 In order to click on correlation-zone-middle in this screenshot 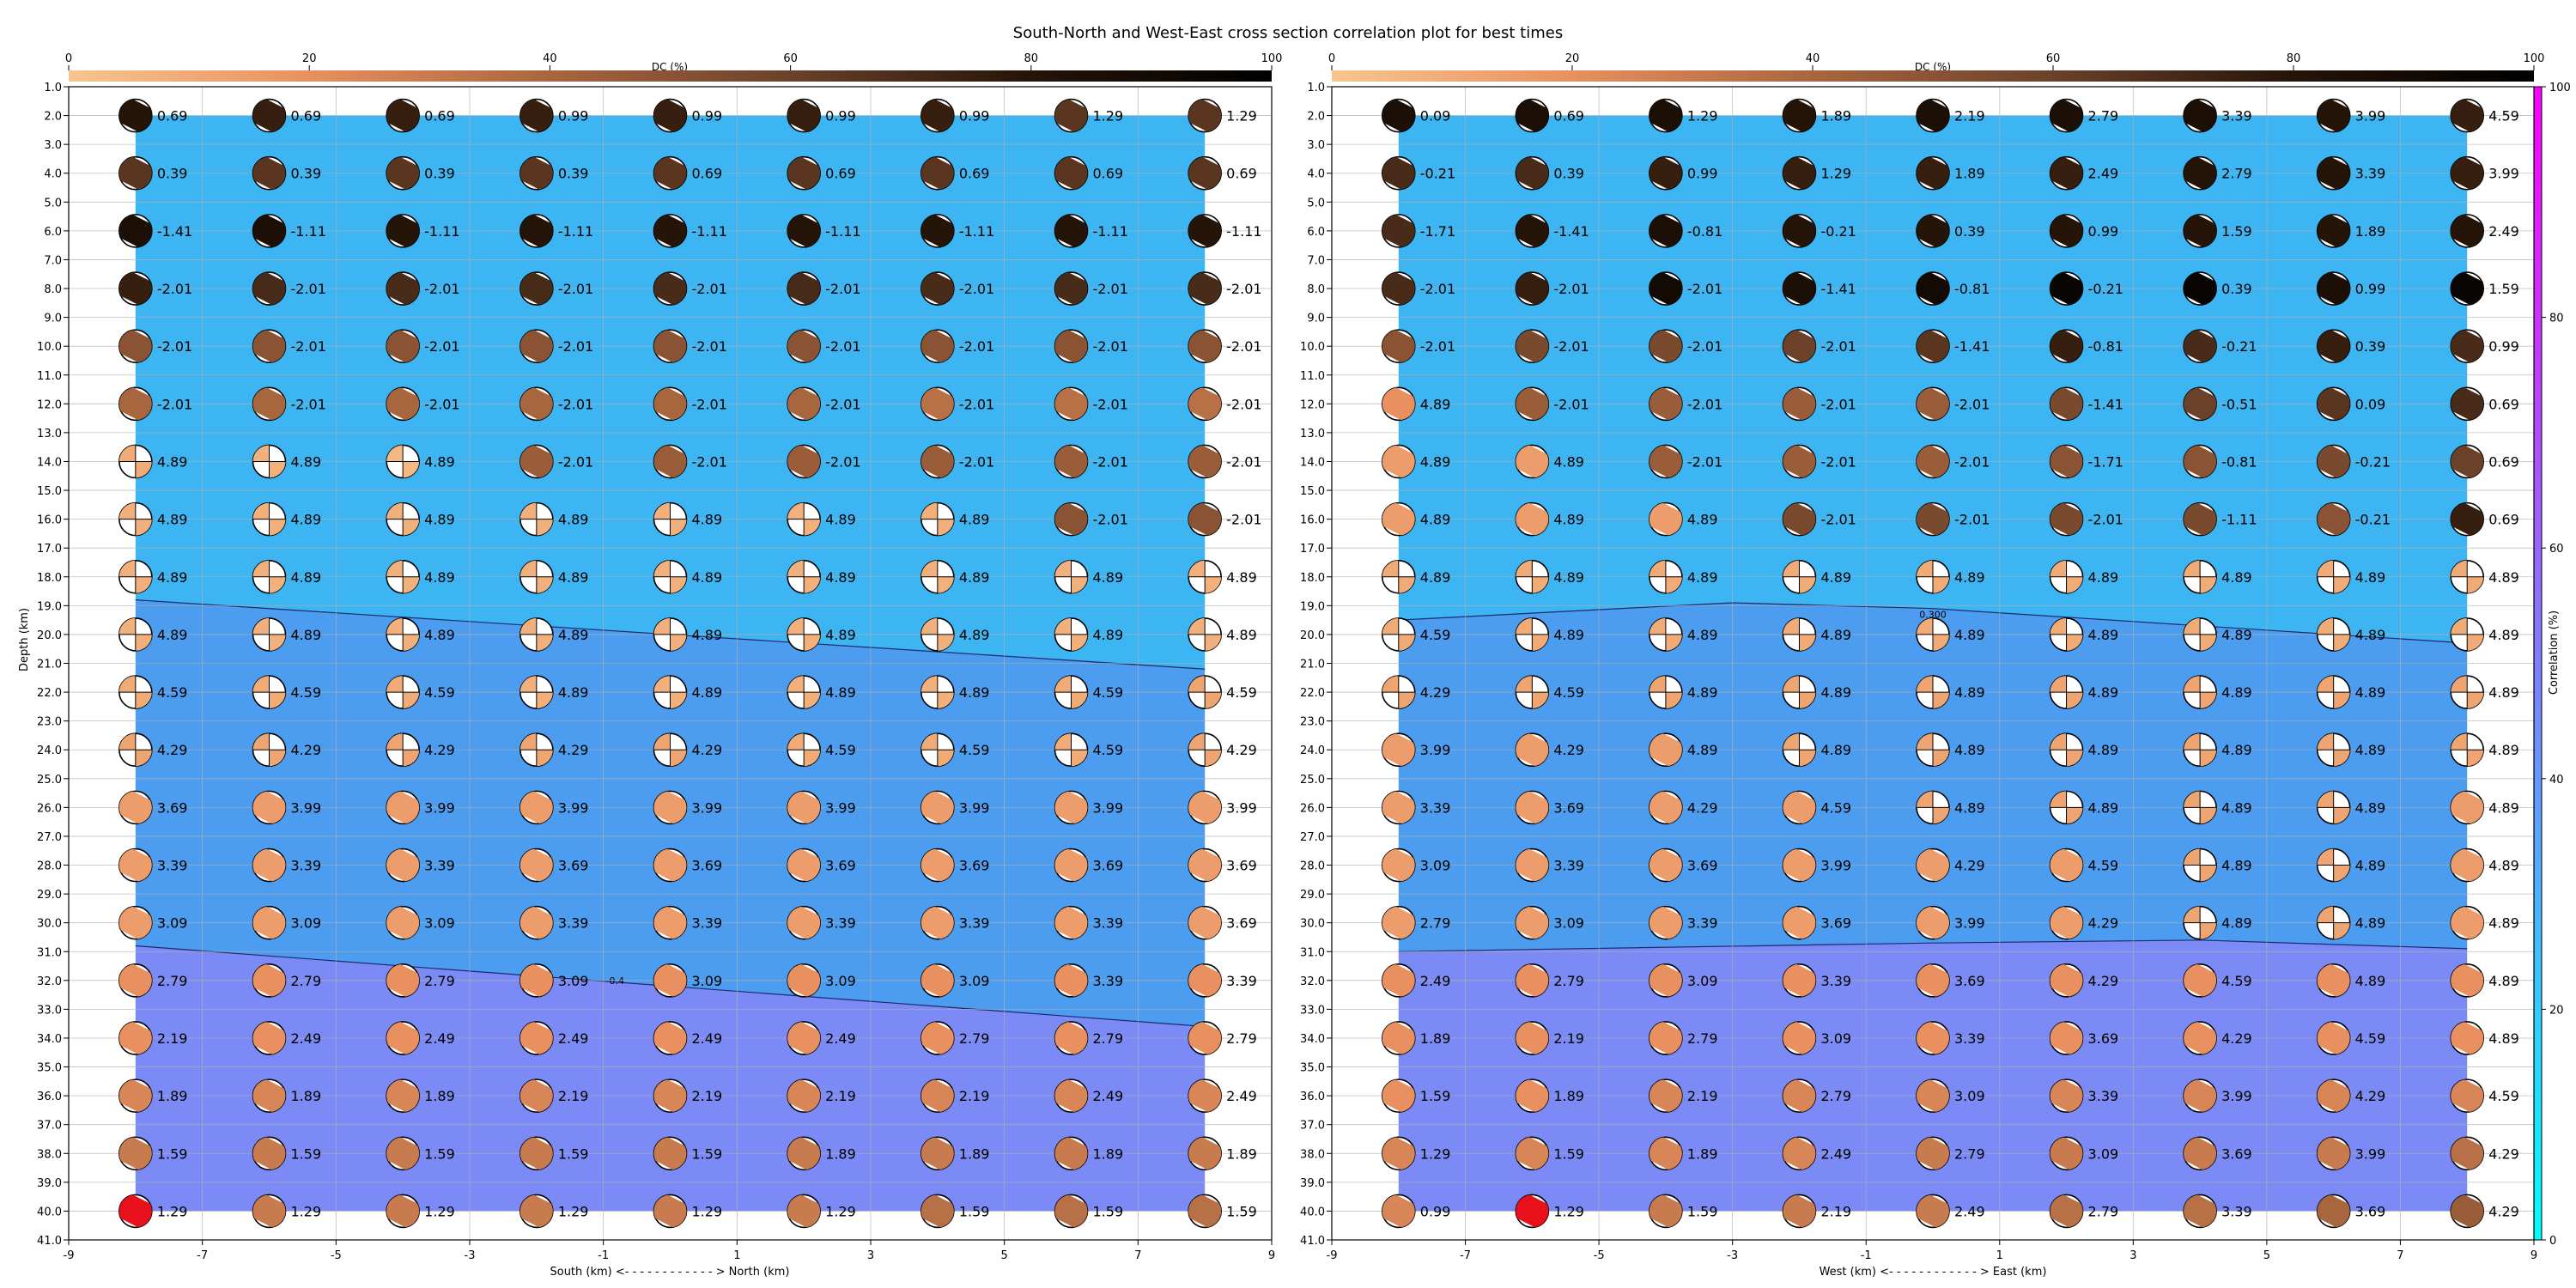, I will do `click(1933, 777)`.